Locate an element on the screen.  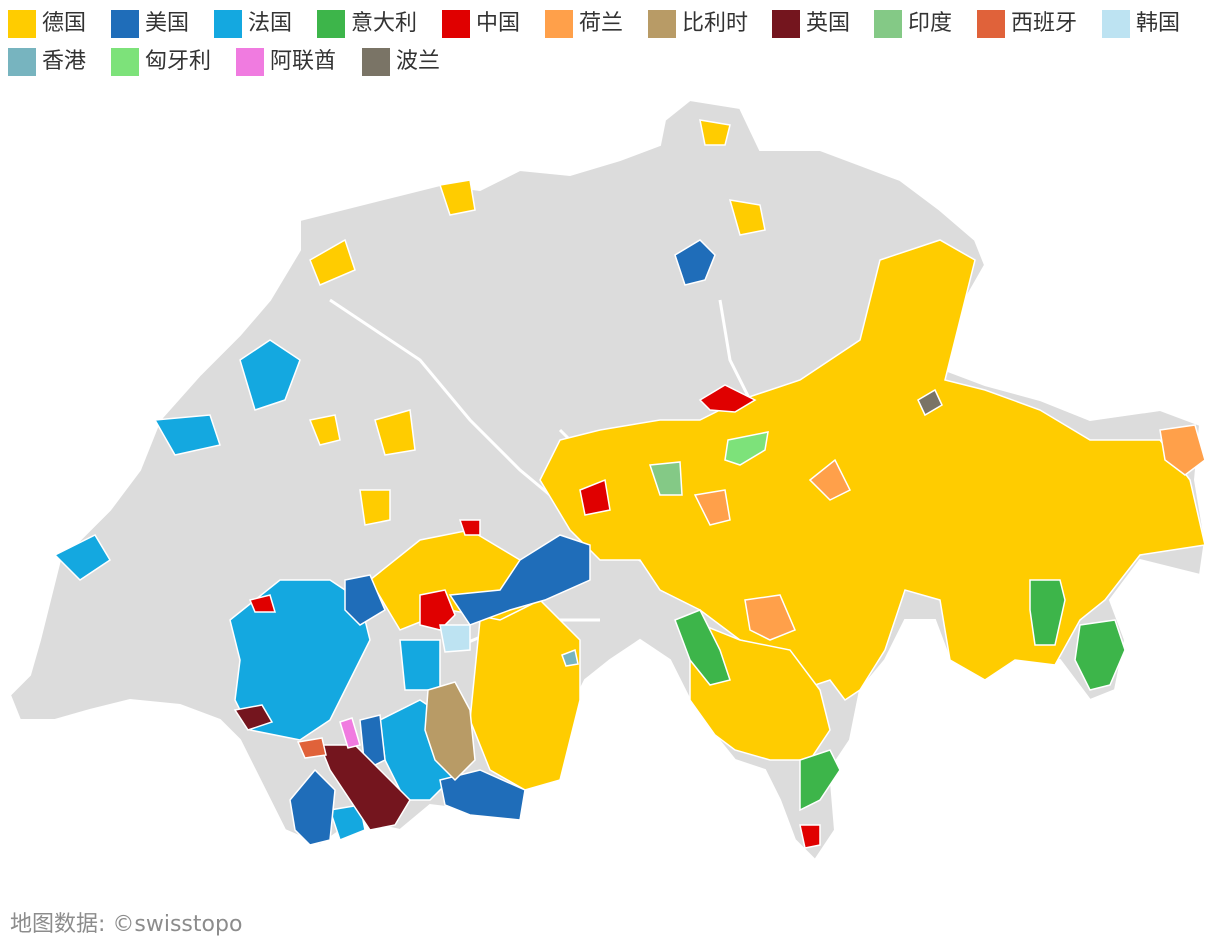
legend-label: 荷兰 is located at coordinates (601, 23).